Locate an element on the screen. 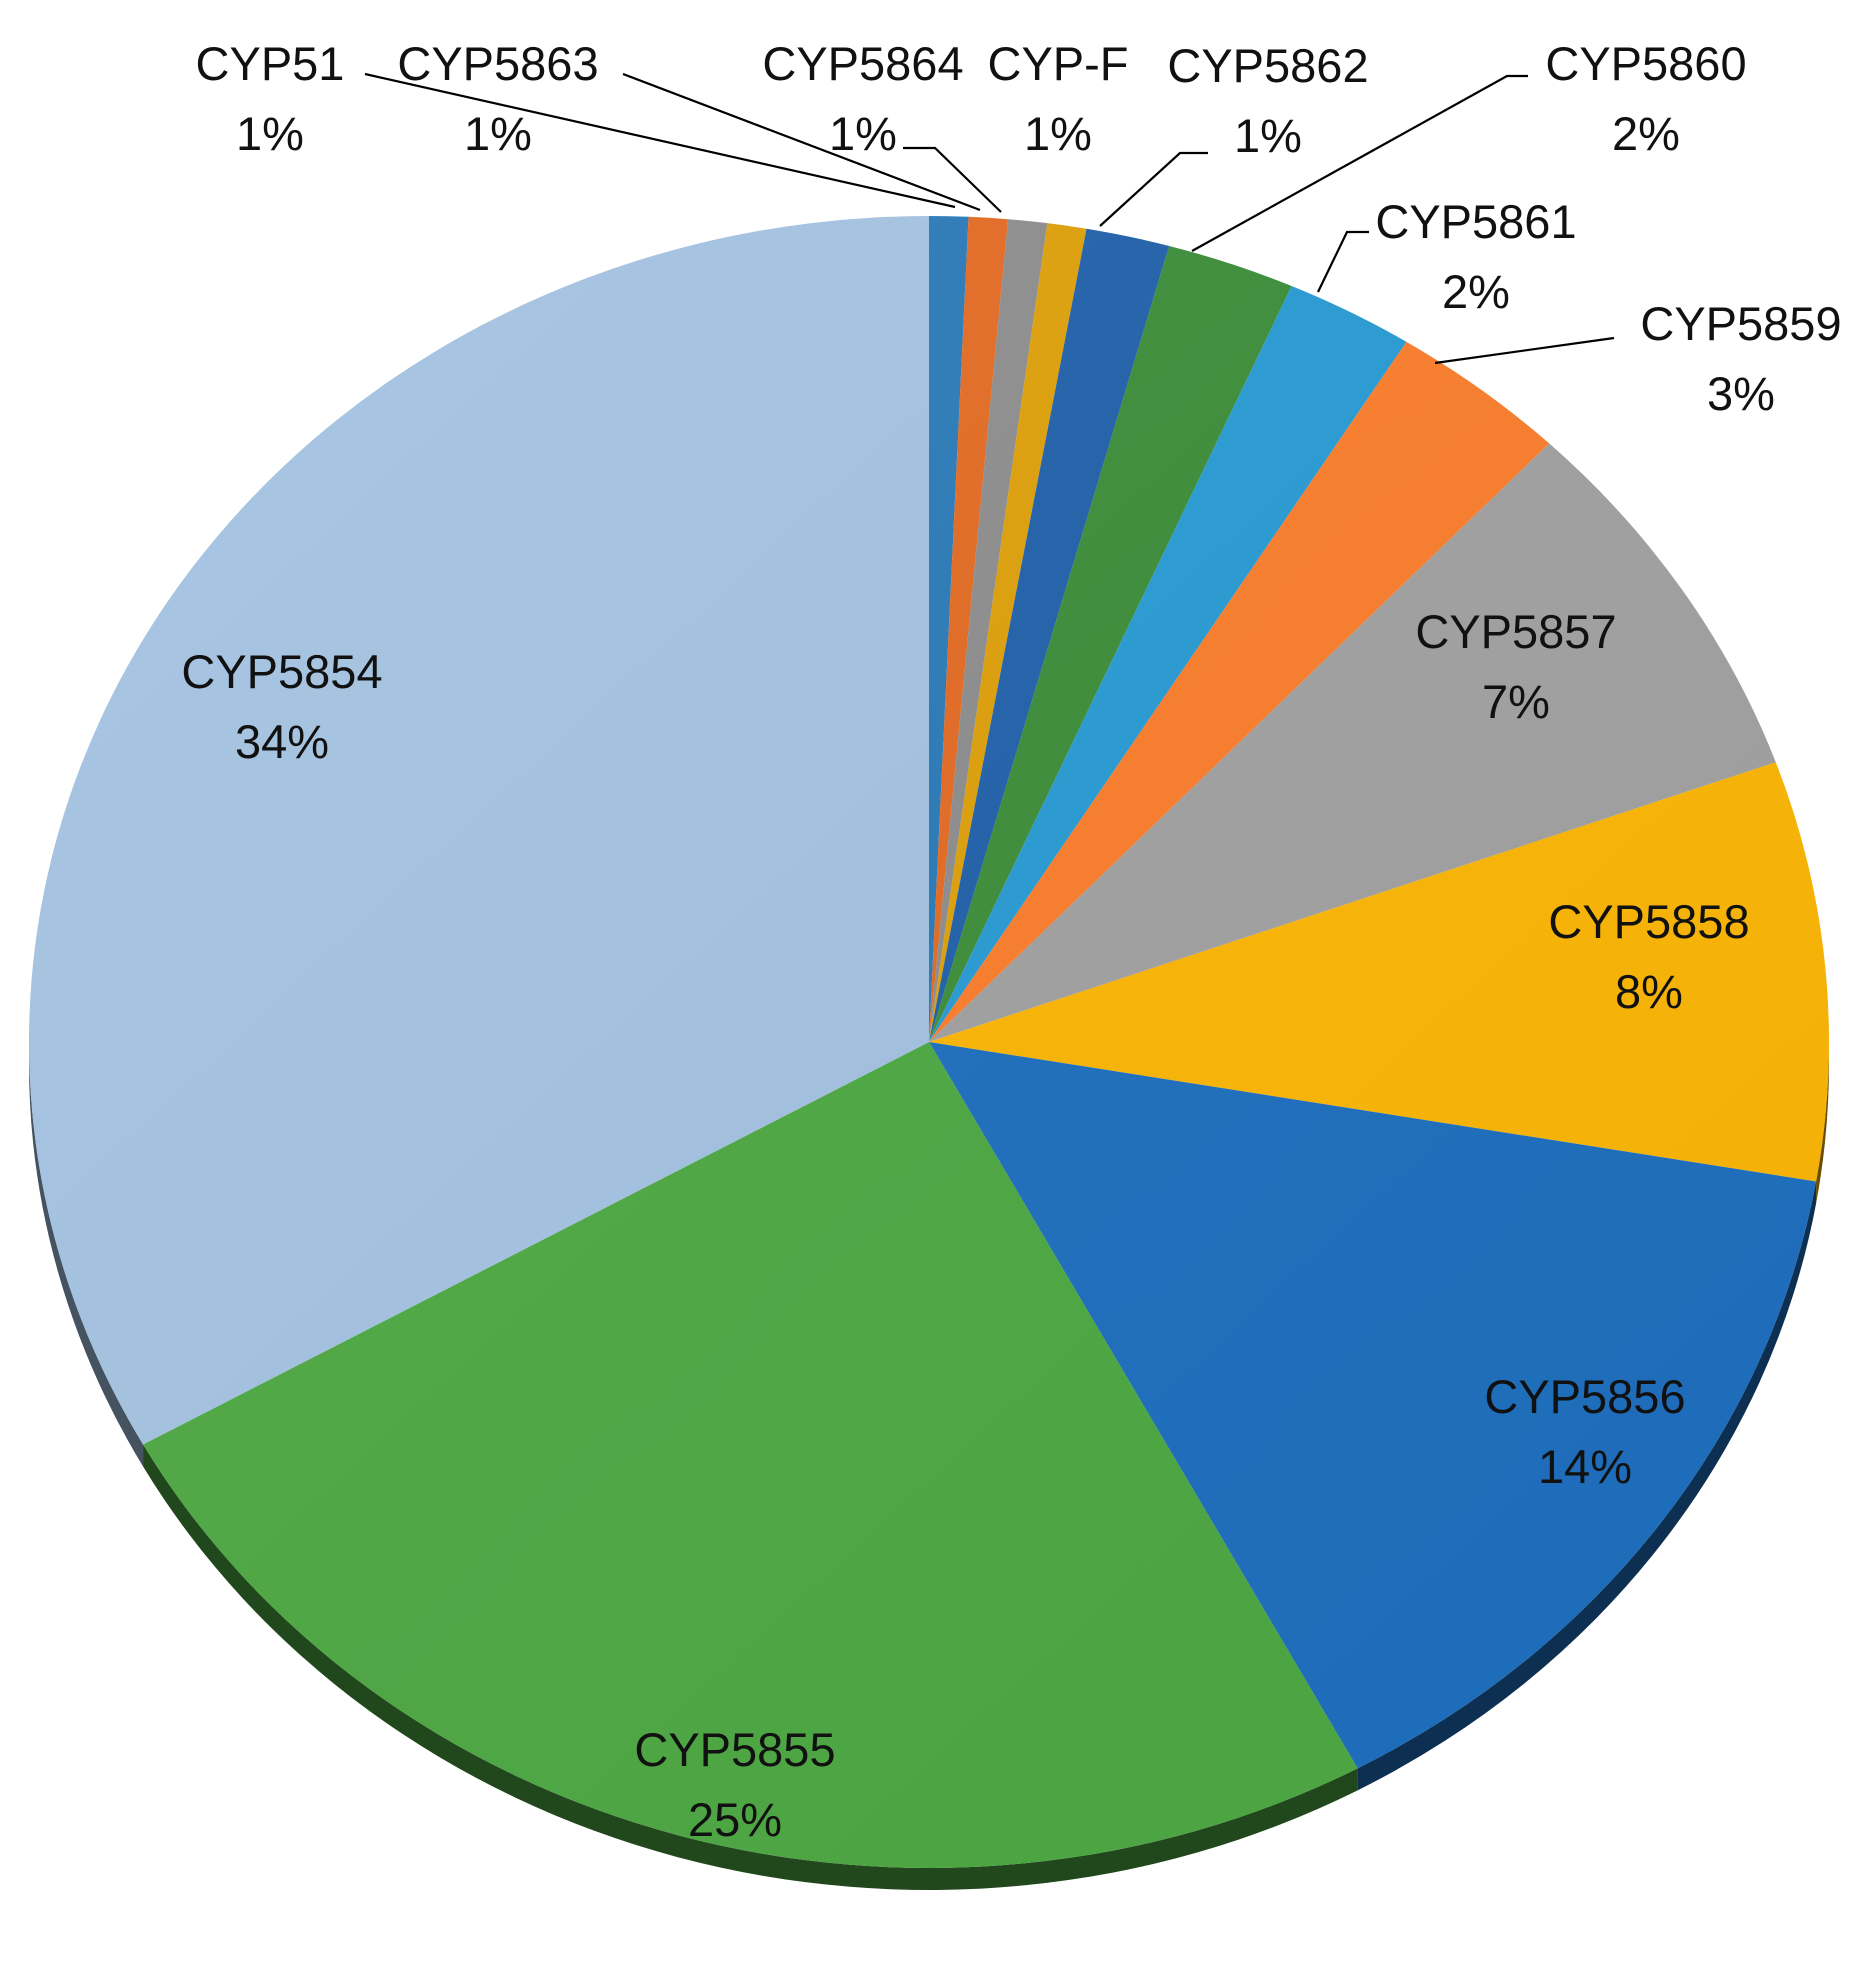 The width and height of the screenshot is (1859, 1968). leader-line-cyp51 is located at coordinates (660, 140).